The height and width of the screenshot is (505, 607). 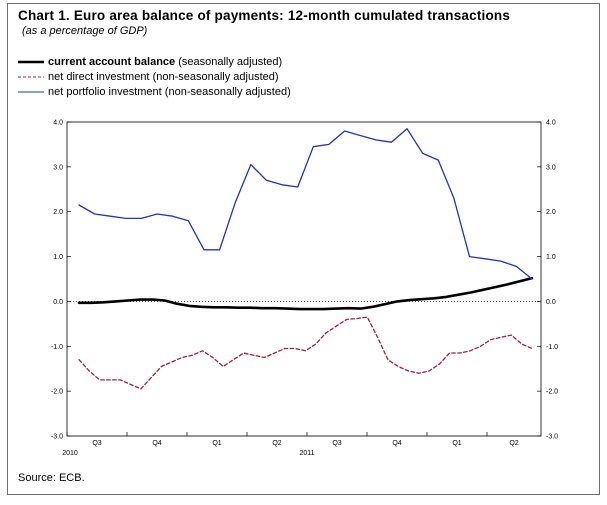 I want to click on y-tick-label-right: 3.0, so click(x=551, y=167).